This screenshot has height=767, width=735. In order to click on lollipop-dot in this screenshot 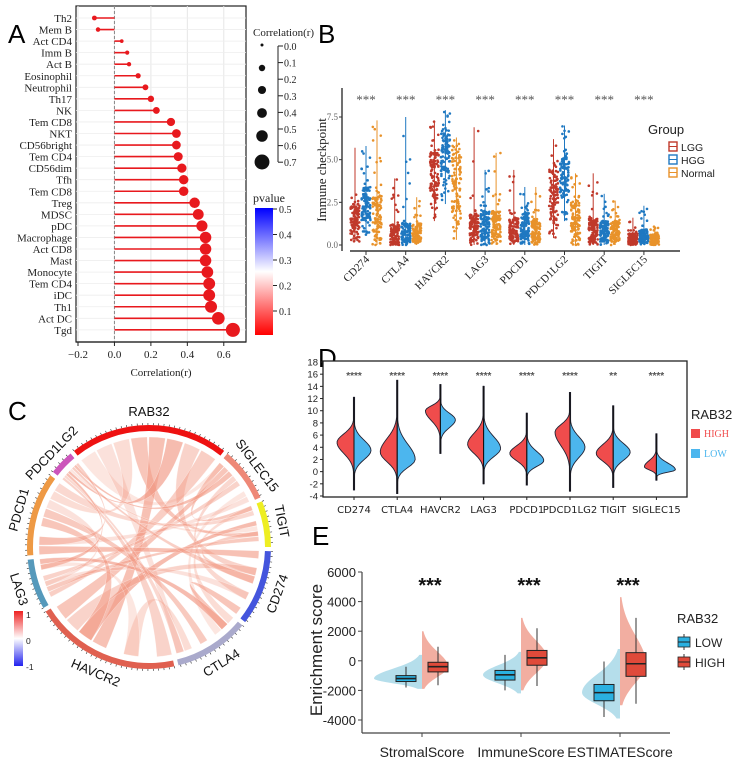, I will do `click(171, 122)`.